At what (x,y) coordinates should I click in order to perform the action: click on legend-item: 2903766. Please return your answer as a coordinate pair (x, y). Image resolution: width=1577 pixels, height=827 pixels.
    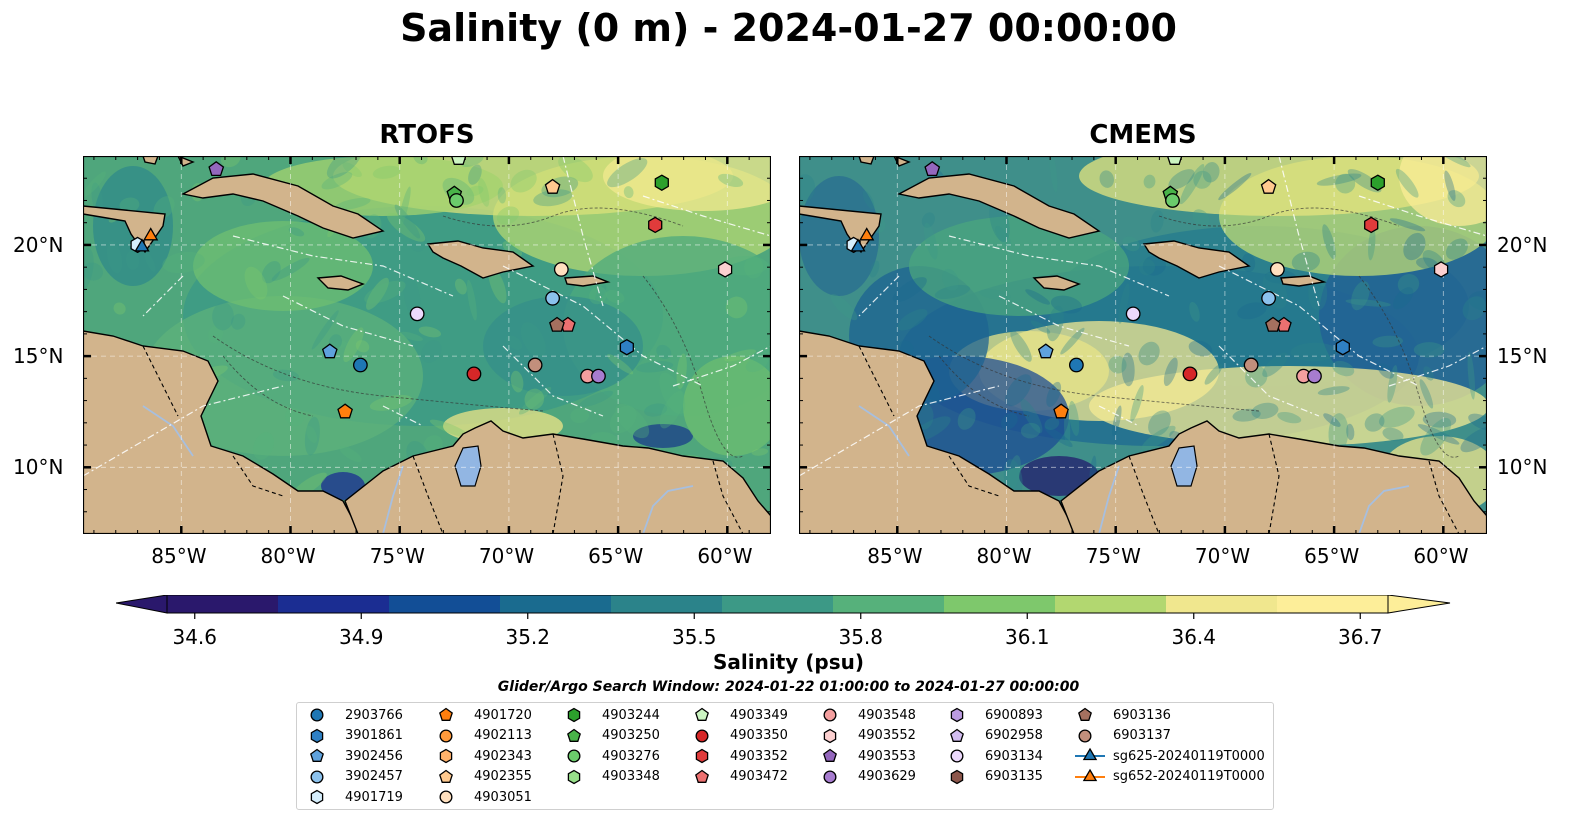
    Looking at the image, I should click on (354, 715).